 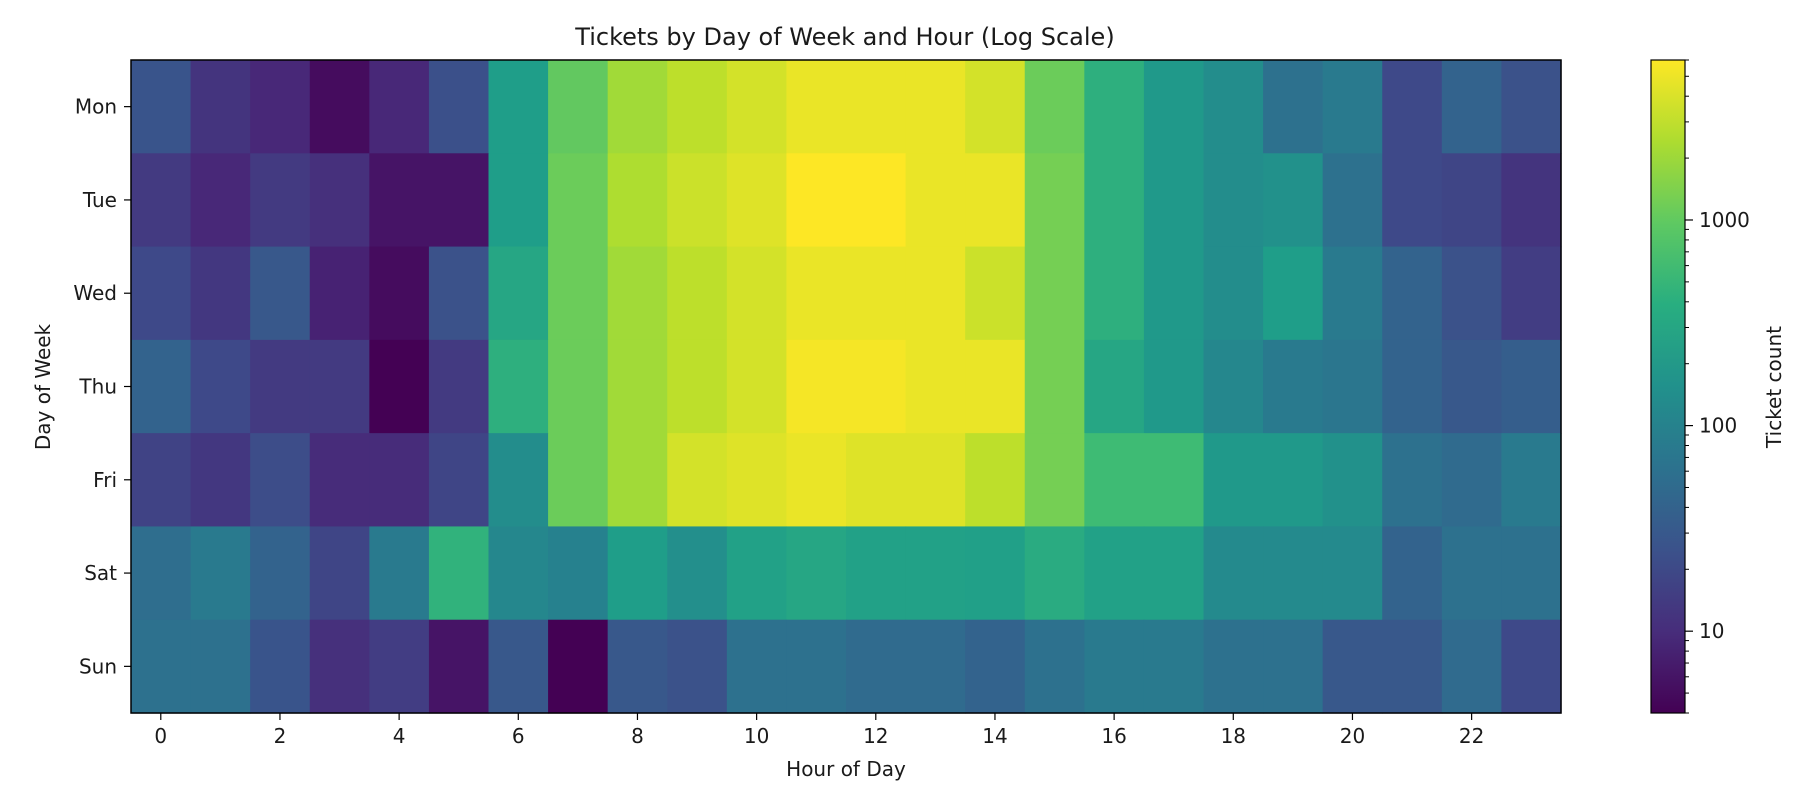 I want to click on y-axis-ticks: Mon Tue Wed Thu Fri Sat Sun, so click(x=102, y=386).